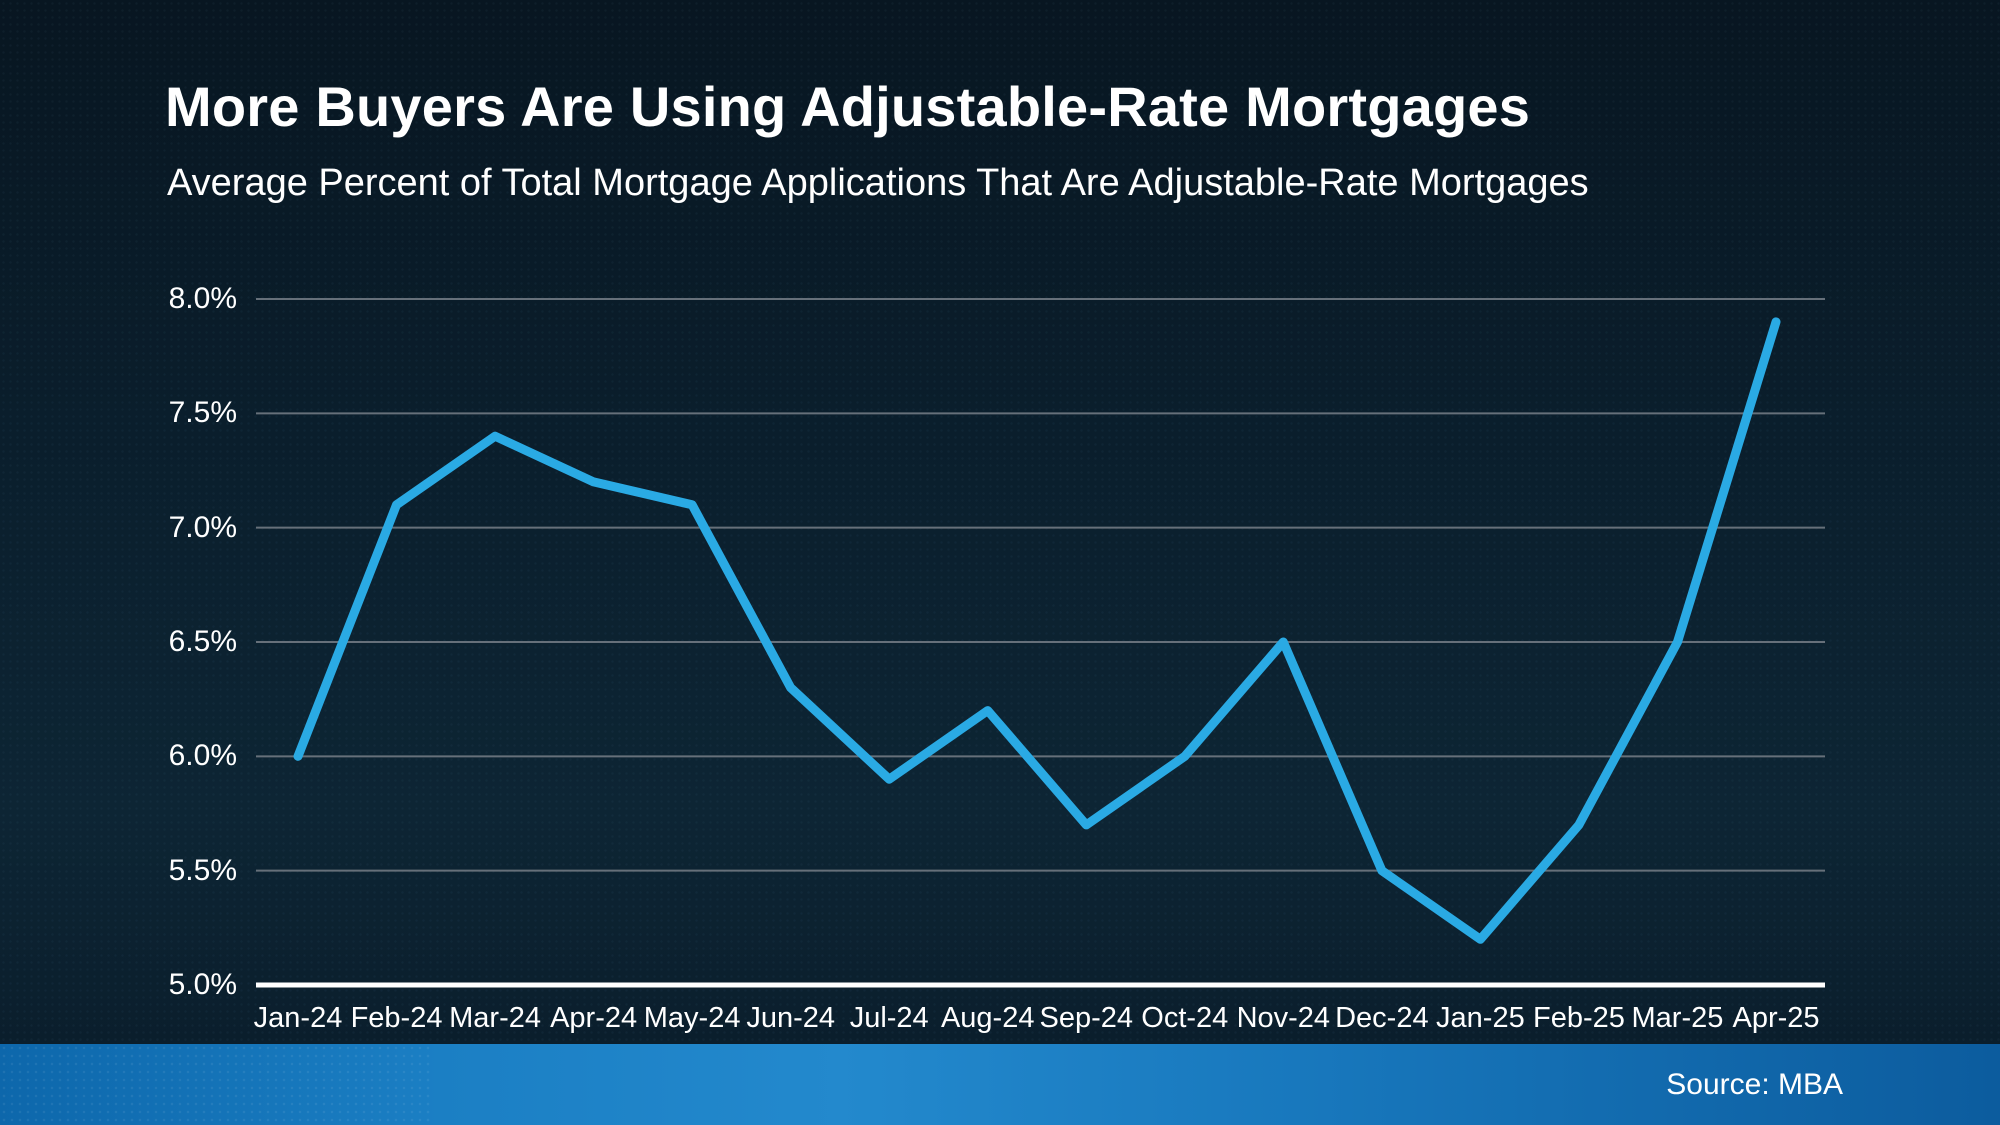 Image resolution: width=2000 pixels, height=1125 pixels. Describe the element at coordinates (202, 413) in the screenshot. I see `y-tick-label: 7.5%` at that location.